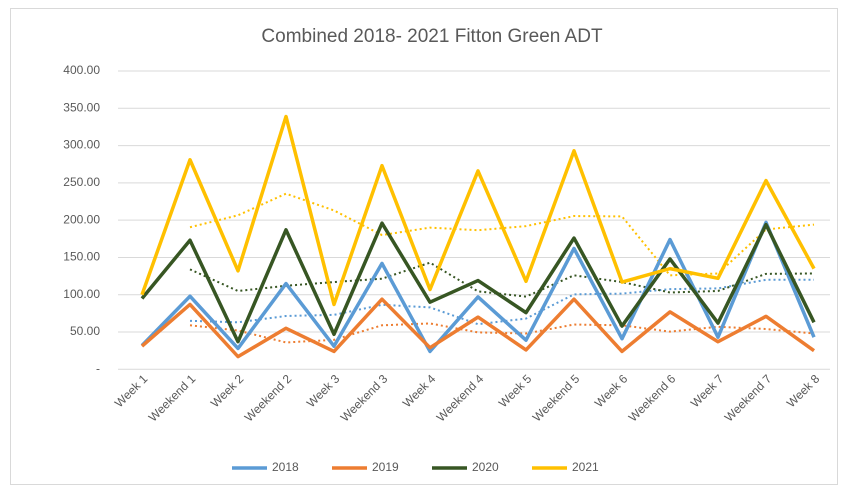 The width and height of the screenshot is (846, 491). I want to click on y-tick-label: 400.00, so click(81, 70).